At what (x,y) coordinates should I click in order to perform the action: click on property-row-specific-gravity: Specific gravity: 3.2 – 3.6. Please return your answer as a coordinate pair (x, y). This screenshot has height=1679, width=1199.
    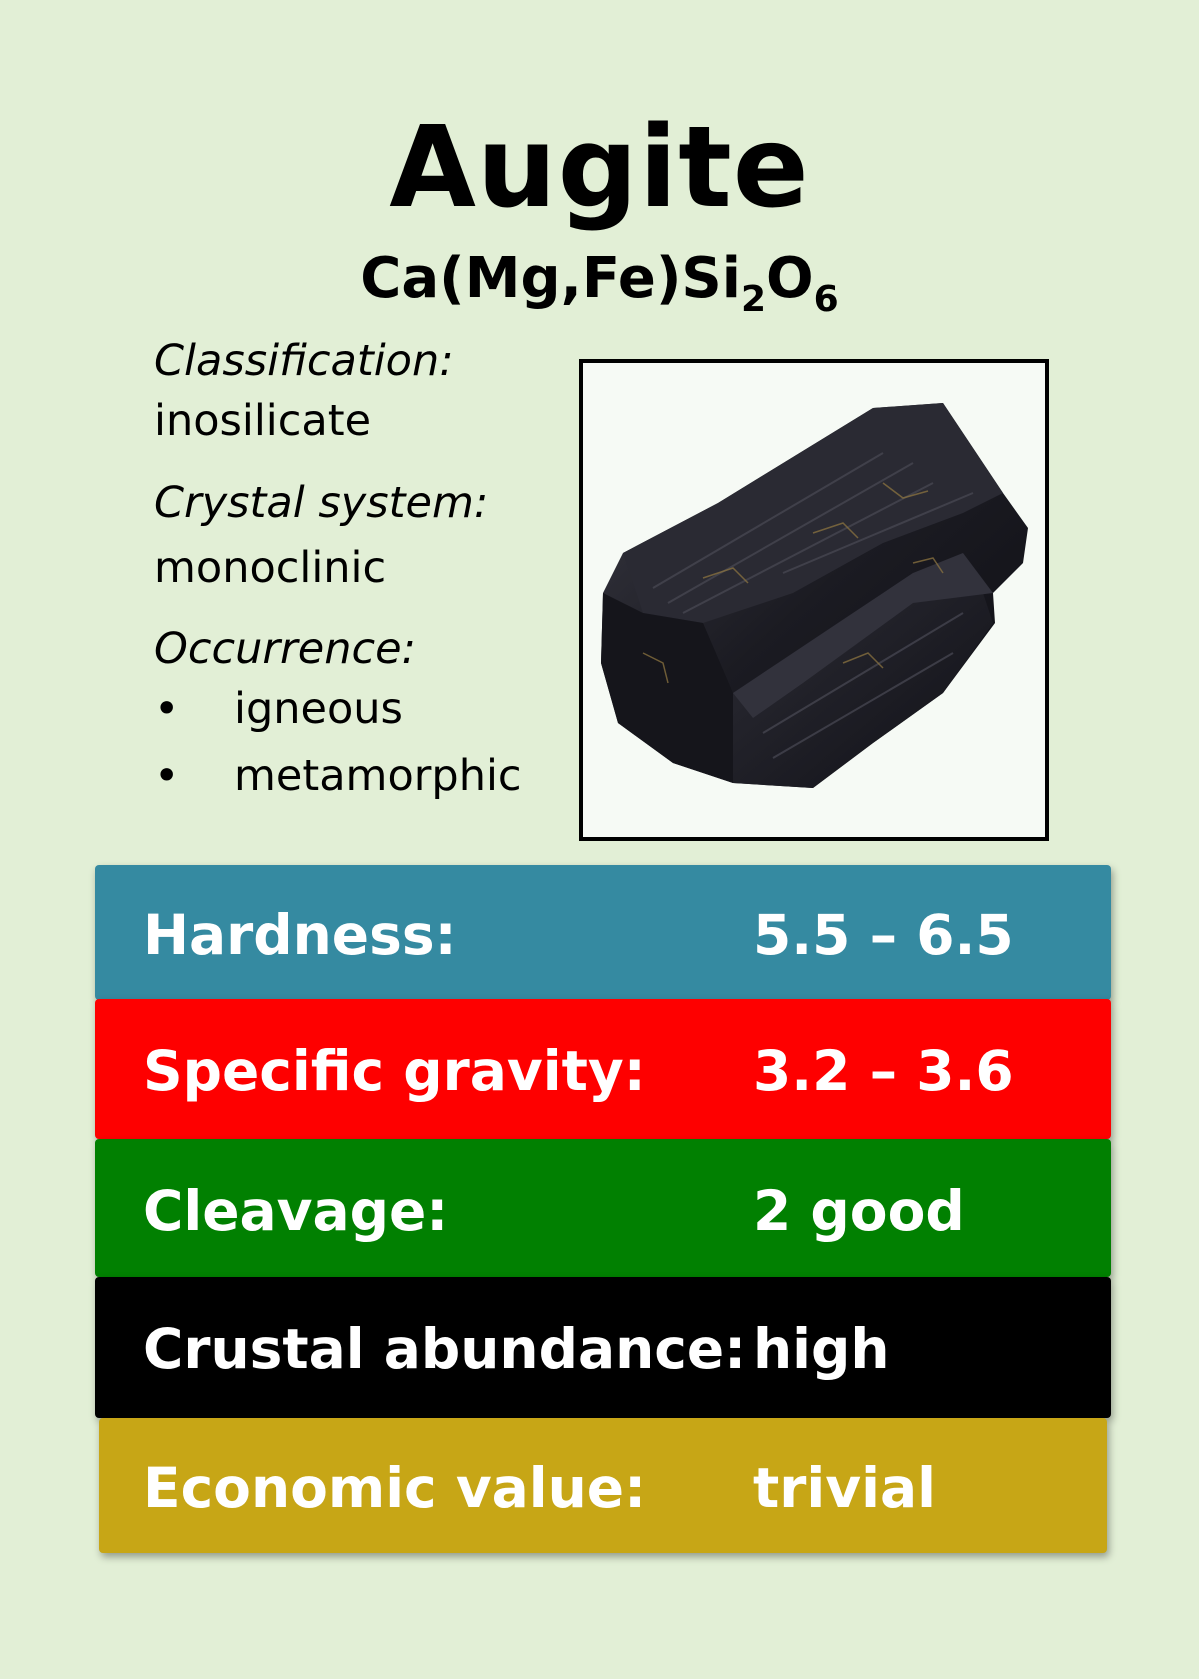
    Looking at the image, I should click on (603, 1069).